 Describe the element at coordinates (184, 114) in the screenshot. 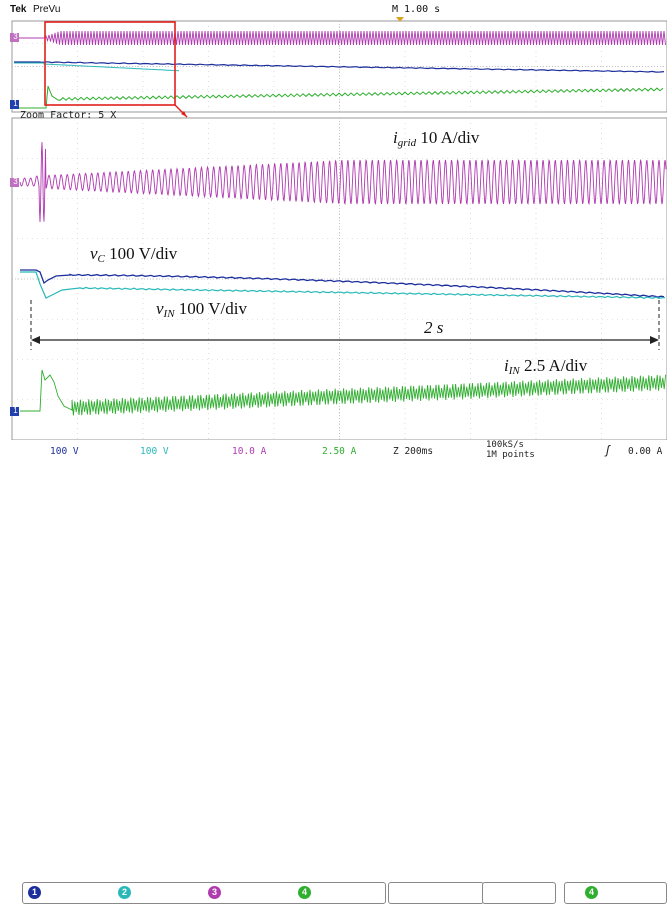

I see `zoom-pointer-arrowhead` at that location.